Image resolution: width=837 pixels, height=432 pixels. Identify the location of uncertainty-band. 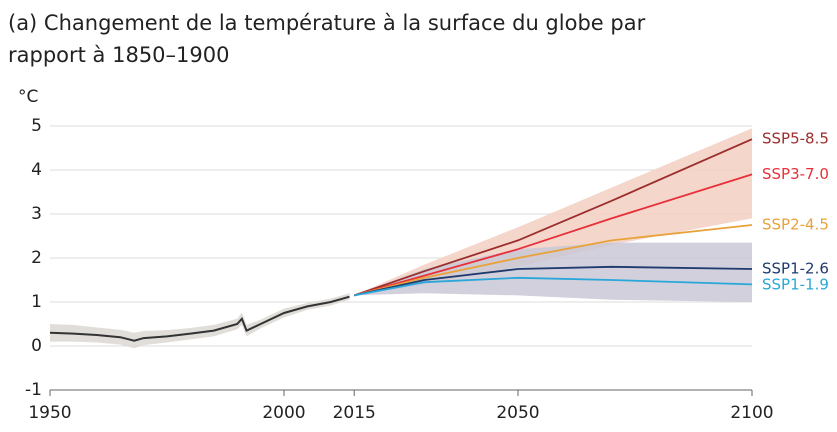
(553, 272).